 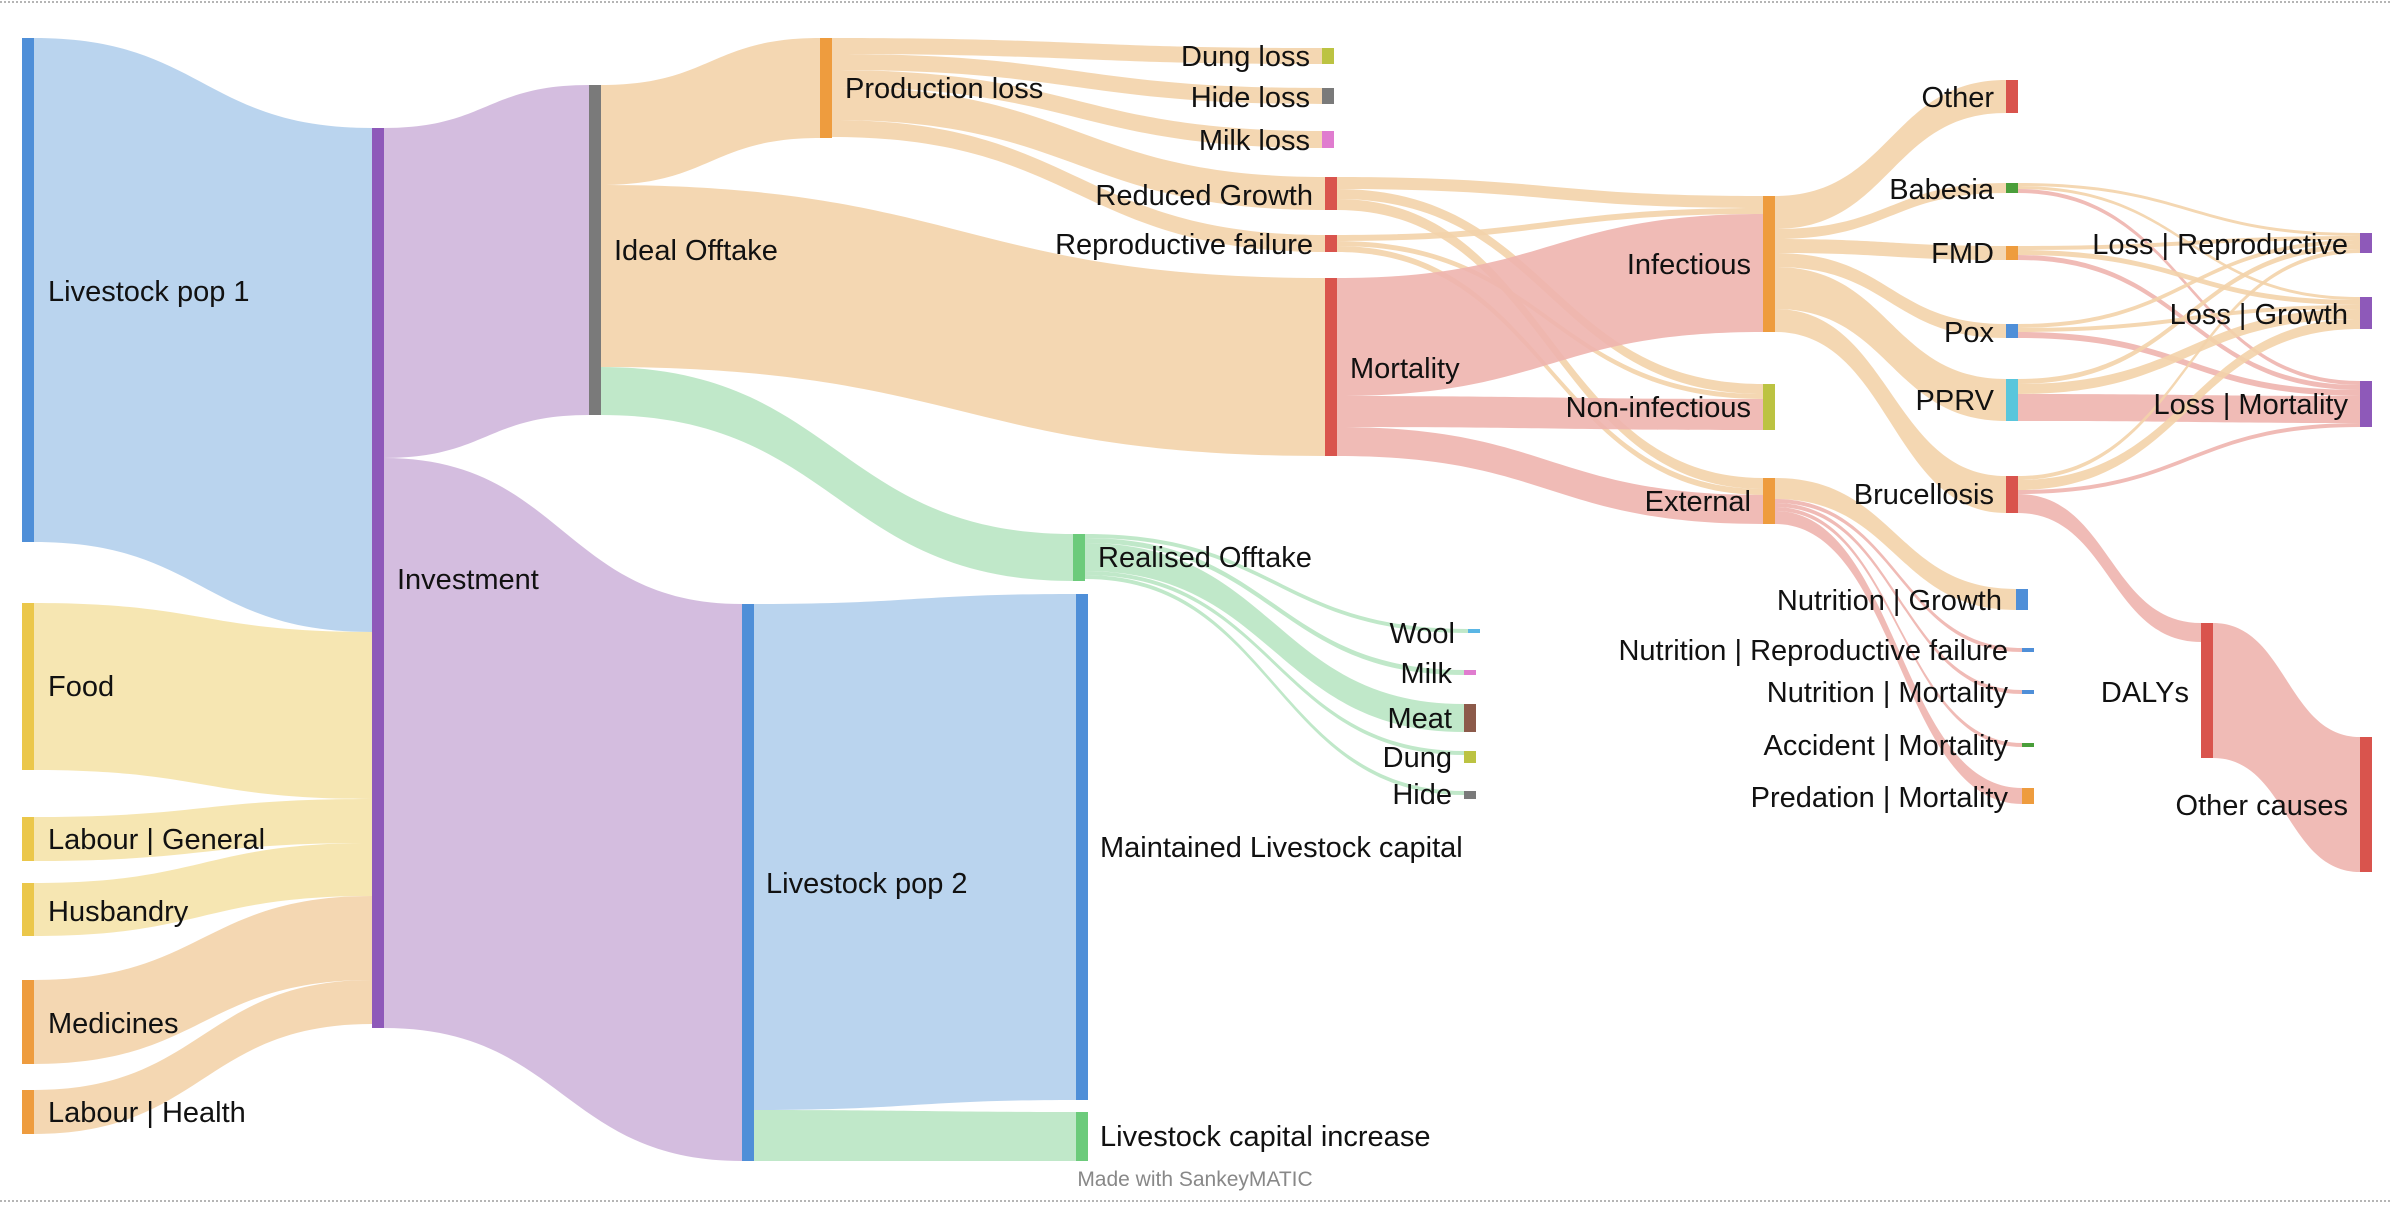 I want to click on flow-invest-to-ideal, so click(x=486, y=271).